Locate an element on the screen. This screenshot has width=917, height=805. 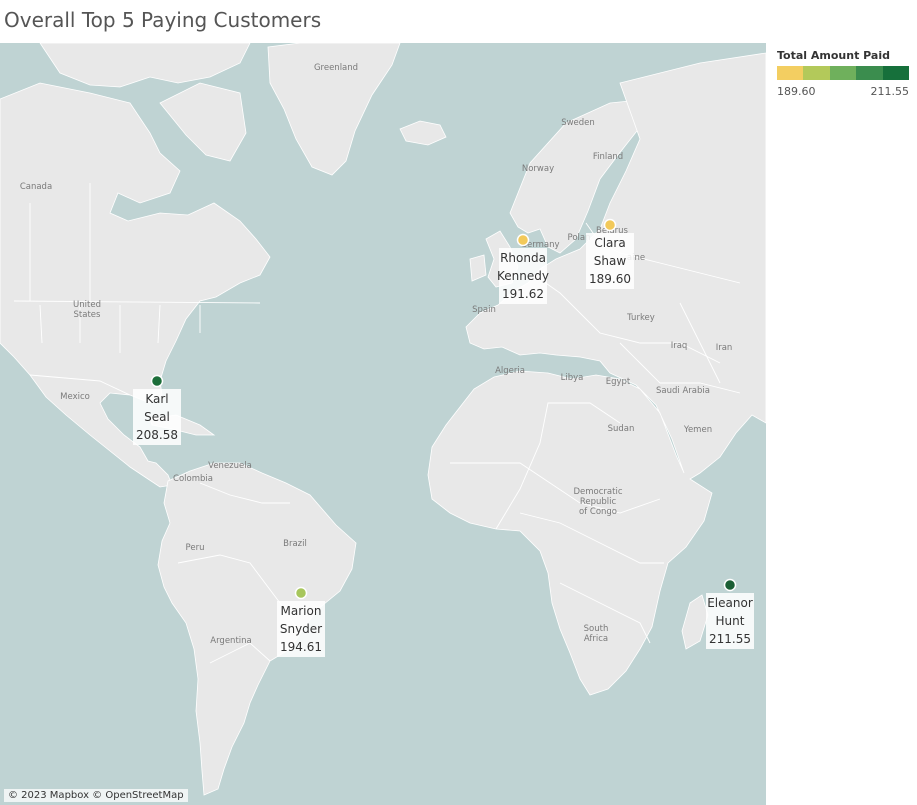
marker-name-label: Kennedy is located at coordinates (523, 276).